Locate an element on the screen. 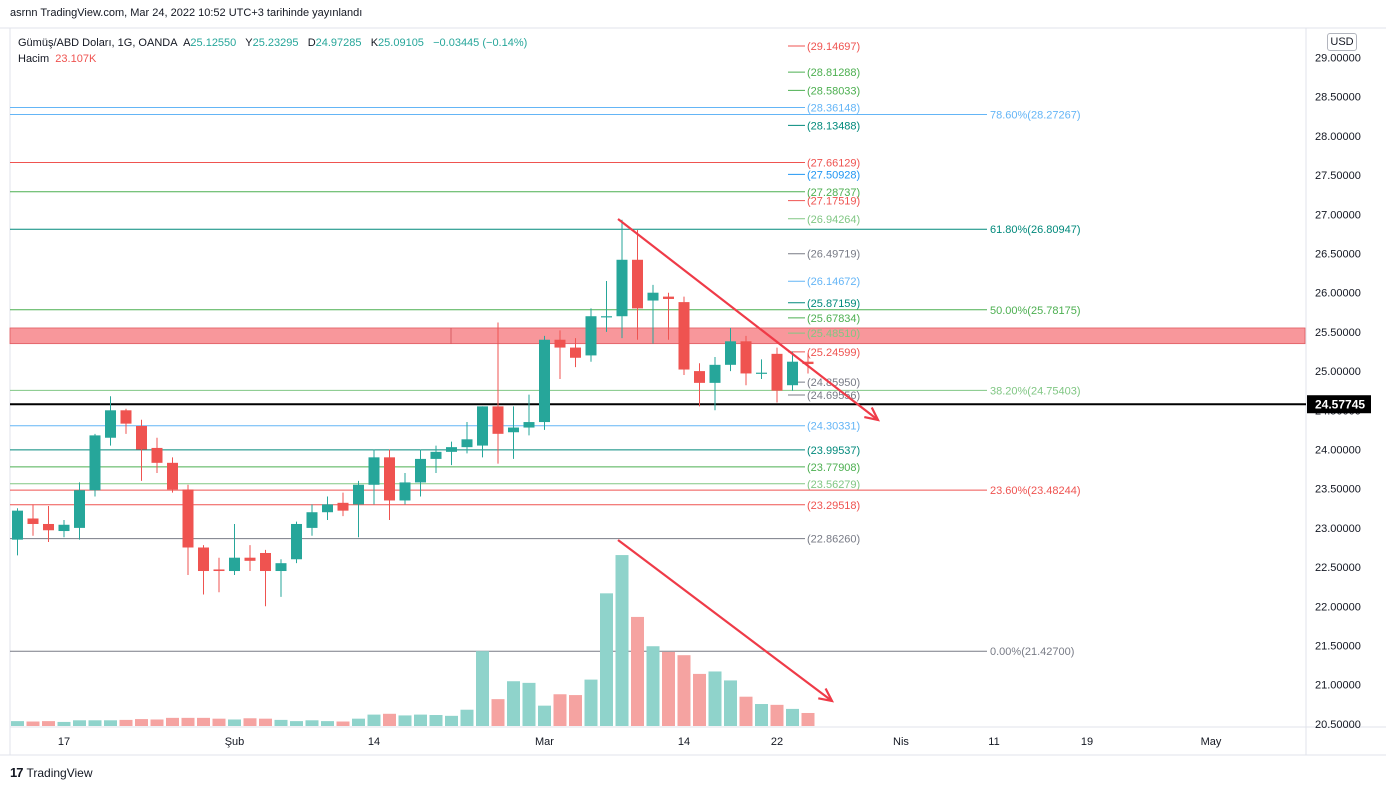  price-tick-label: 25.50000 is located at coordinates (1338, 333).